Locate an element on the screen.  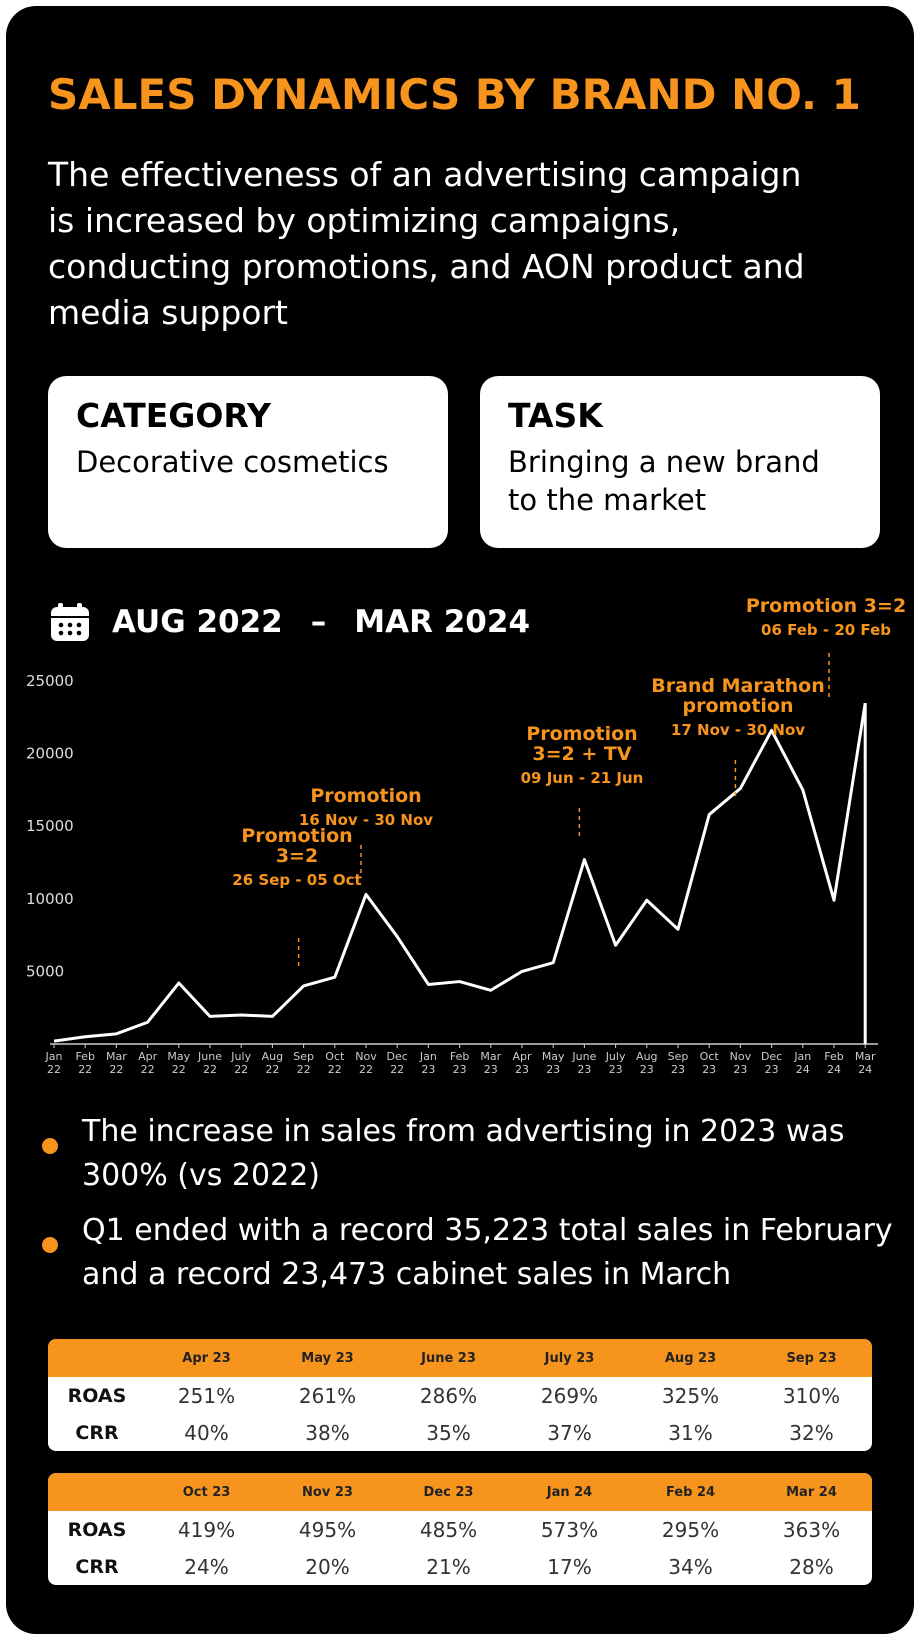
card-text: Bringing a new brand to the market is located at coordinates (664, 481).